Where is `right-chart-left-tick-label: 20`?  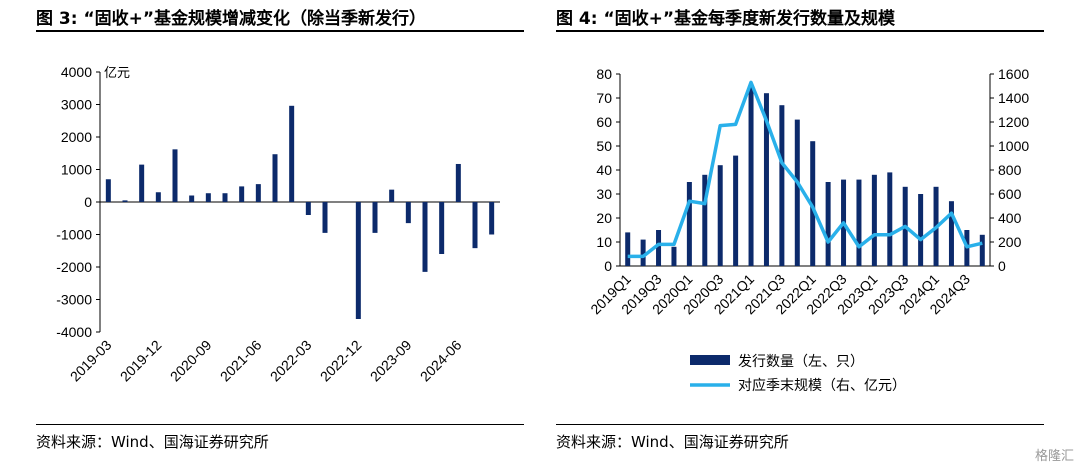 right-chart-left-tick-label: 20 is located at coordinates (604, 218).